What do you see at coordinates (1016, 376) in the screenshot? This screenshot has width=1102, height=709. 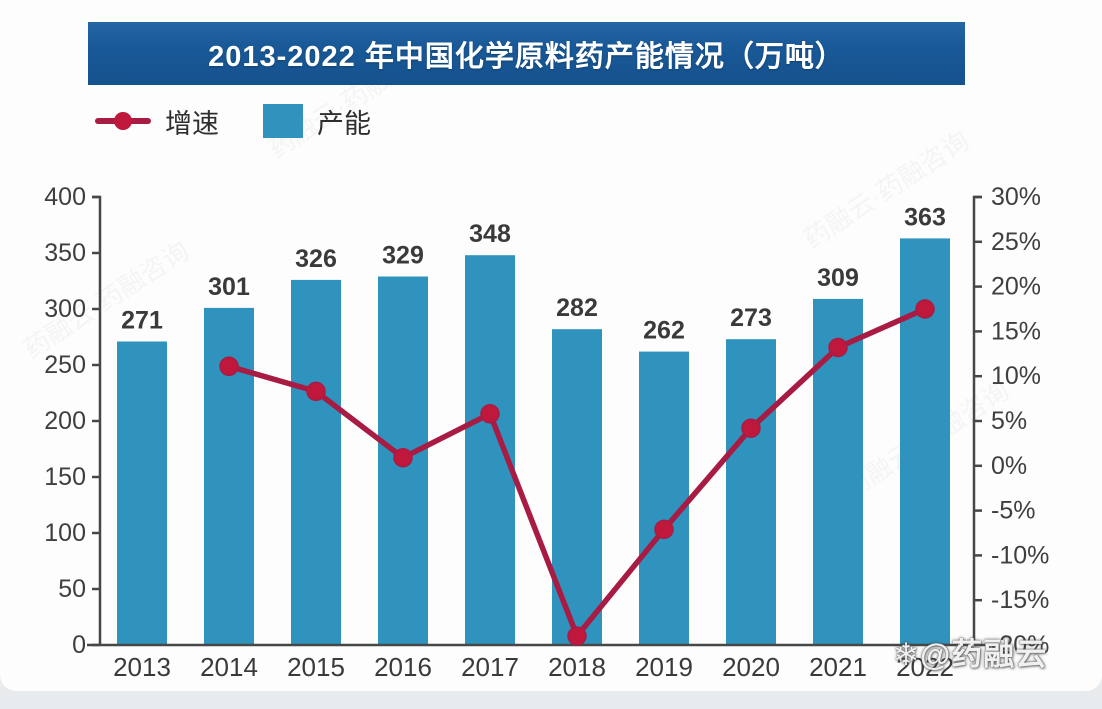 I see `right-tick-label: 10%` at bounding box center [1016, 376].